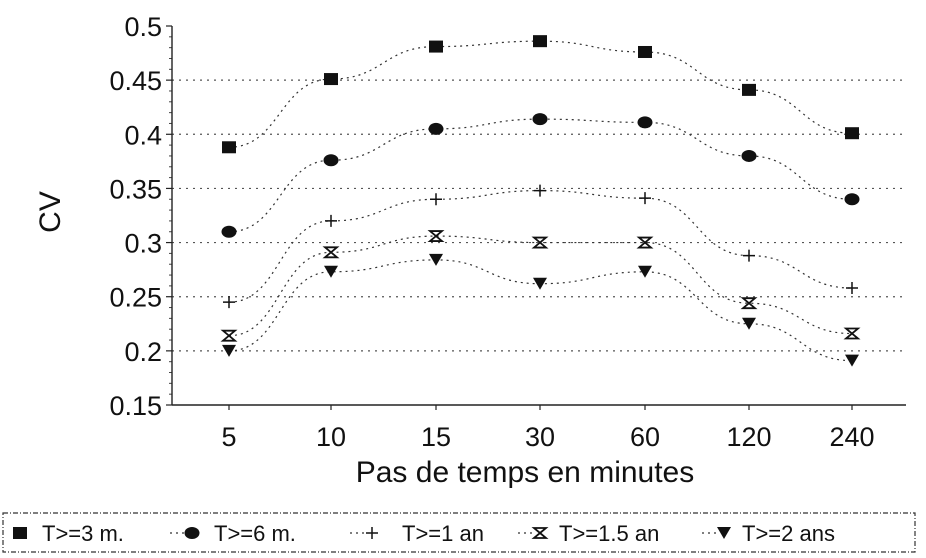 The height and width of the screenshot is (558, 926). Describe the element at coordinates (525, 472) in the screenshot. I see `x-axis-title: Pas de temps en minutes` at that location.